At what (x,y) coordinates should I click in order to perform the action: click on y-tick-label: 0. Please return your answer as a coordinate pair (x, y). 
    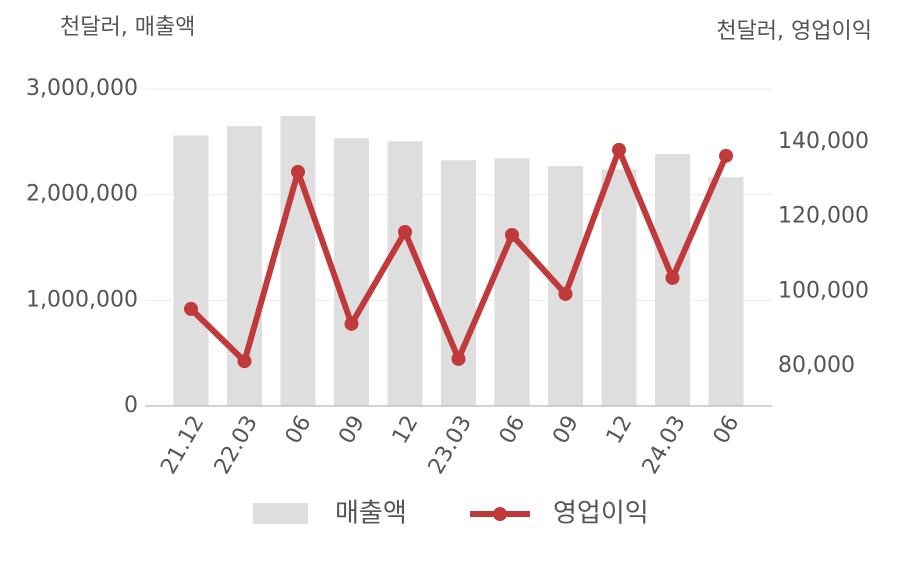
    Looking at the image, I should click on (131, 405).